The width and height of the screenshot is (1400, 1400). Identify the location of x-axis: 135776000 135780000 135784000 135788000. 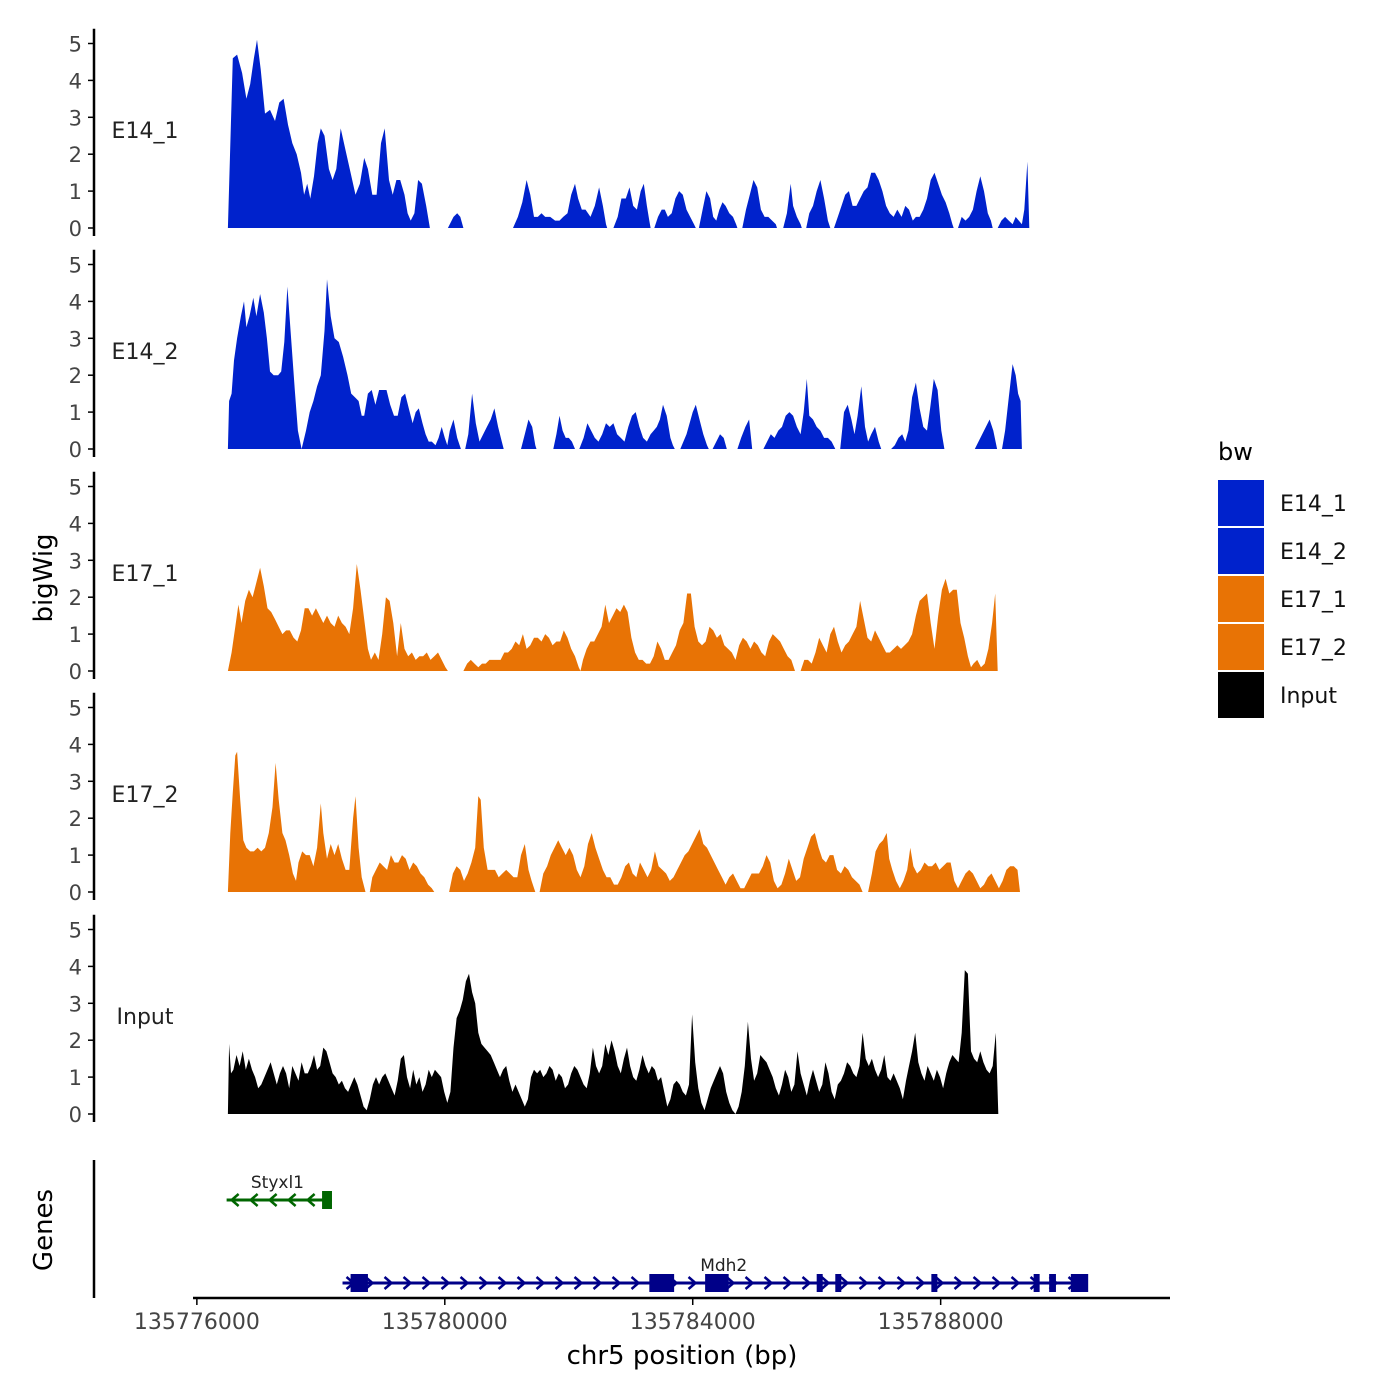
(652, 1315).